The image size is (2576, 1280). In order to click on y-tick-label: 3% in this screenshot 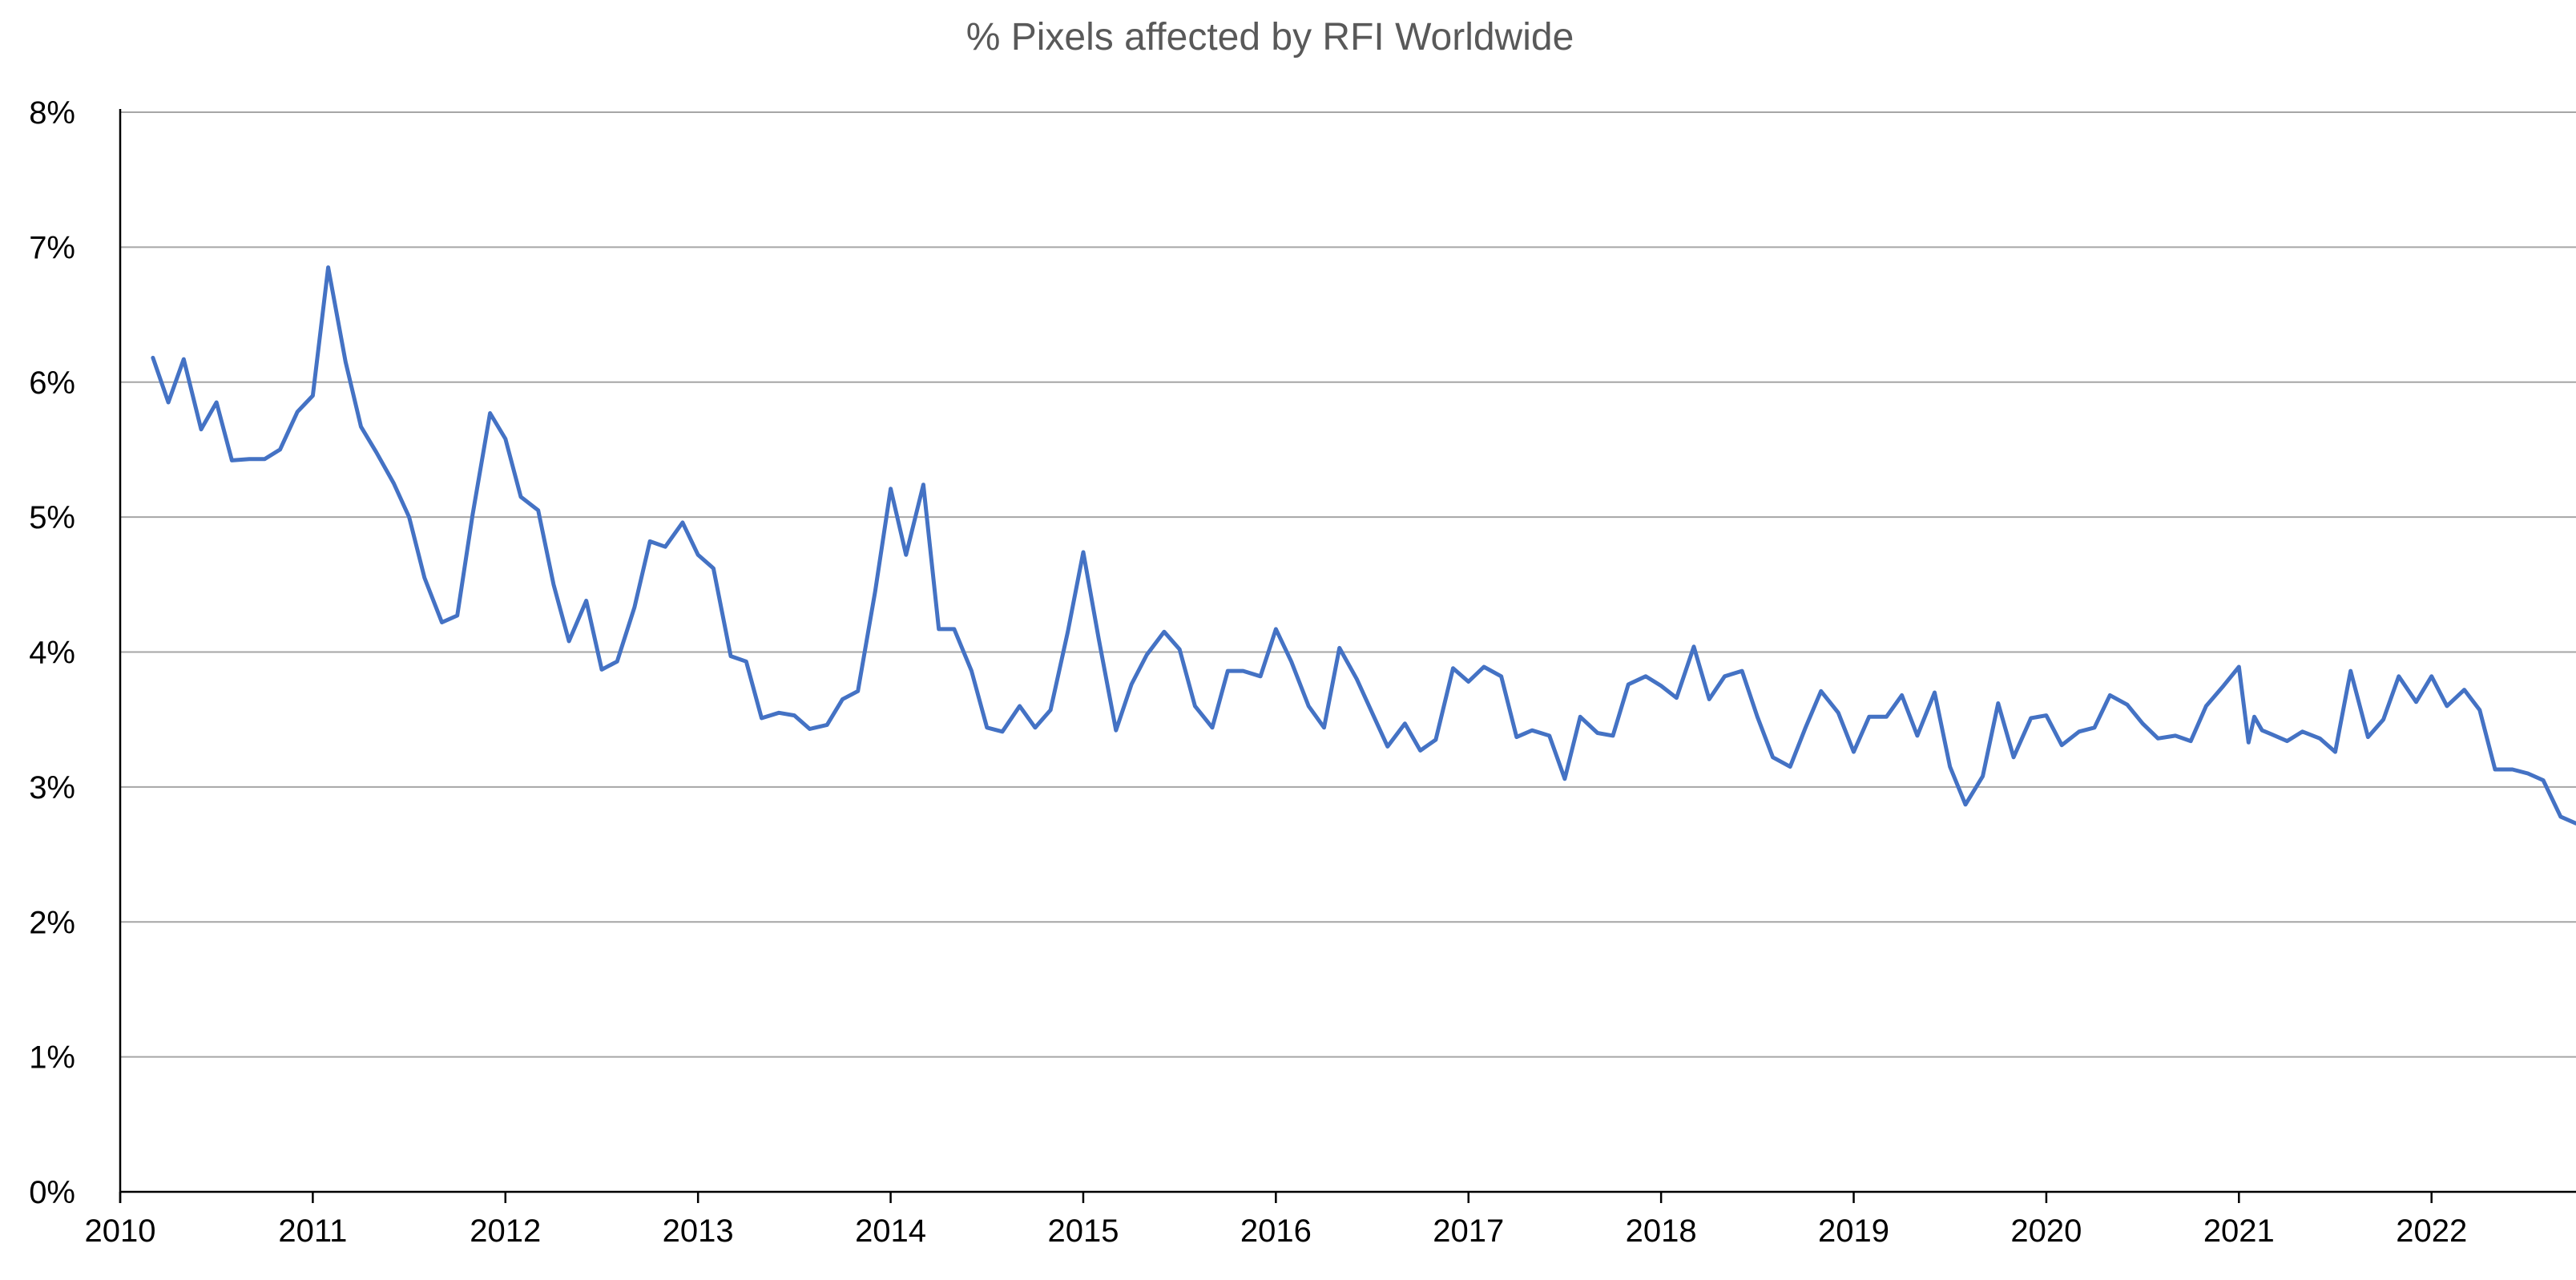, I will do `click(52, 788)`.